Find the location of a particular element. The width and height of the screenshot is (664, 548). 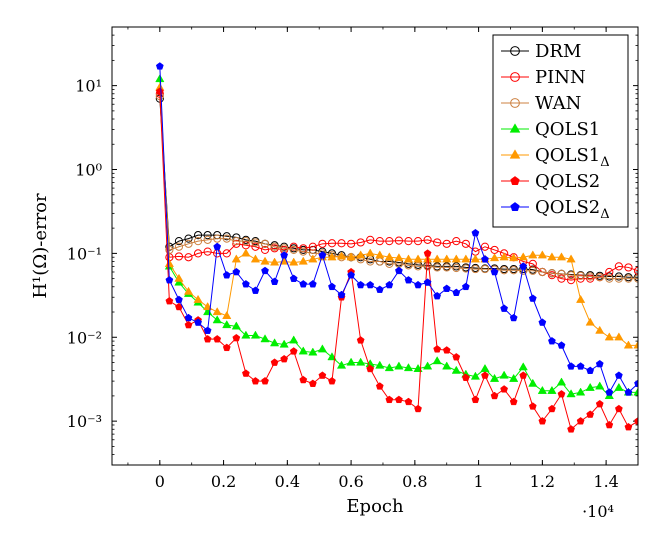

legend-item-pinn: PINN is located at coordinates (543, 77).